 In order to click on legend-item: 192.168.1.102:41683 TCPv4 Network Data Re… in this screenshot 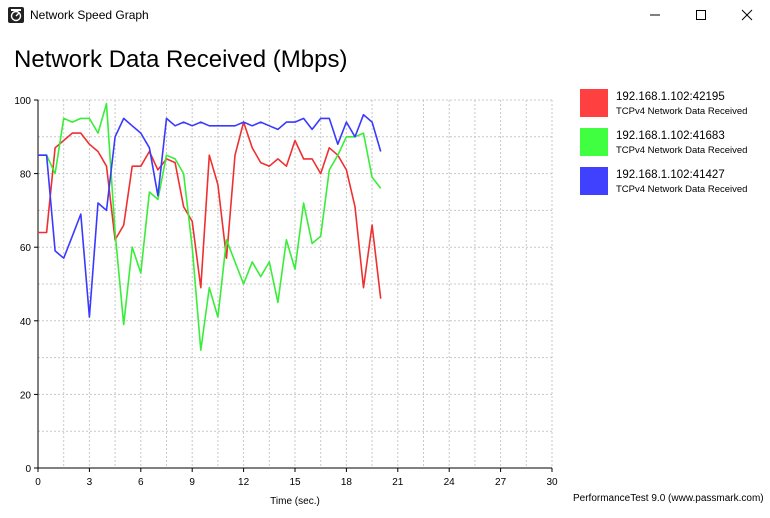, I will do `click(672, 147)`.